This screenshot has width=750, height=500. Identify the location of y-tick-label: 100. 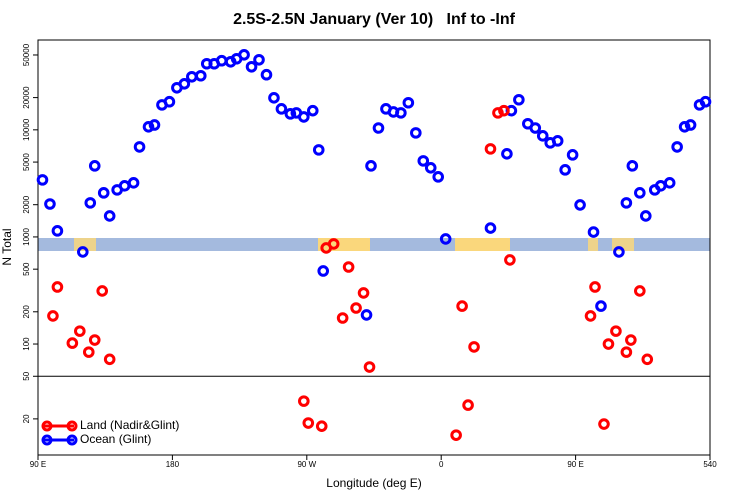
(26, 344).